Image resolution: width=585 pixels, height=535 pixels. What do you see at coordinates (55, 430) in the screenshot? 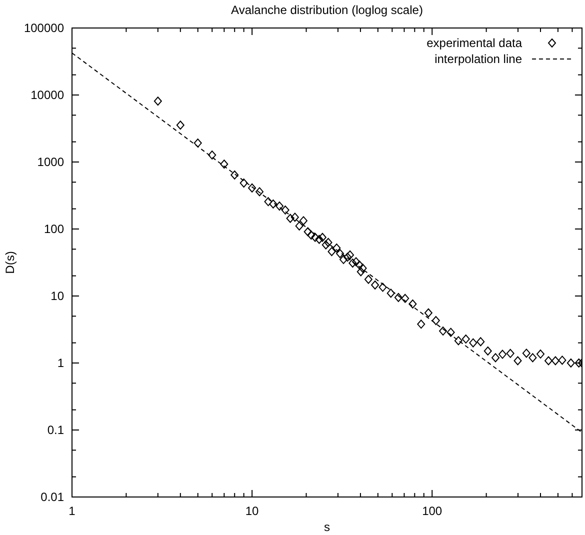
I see `y-tick-label: 0.1` at bounding box center [55, 430].